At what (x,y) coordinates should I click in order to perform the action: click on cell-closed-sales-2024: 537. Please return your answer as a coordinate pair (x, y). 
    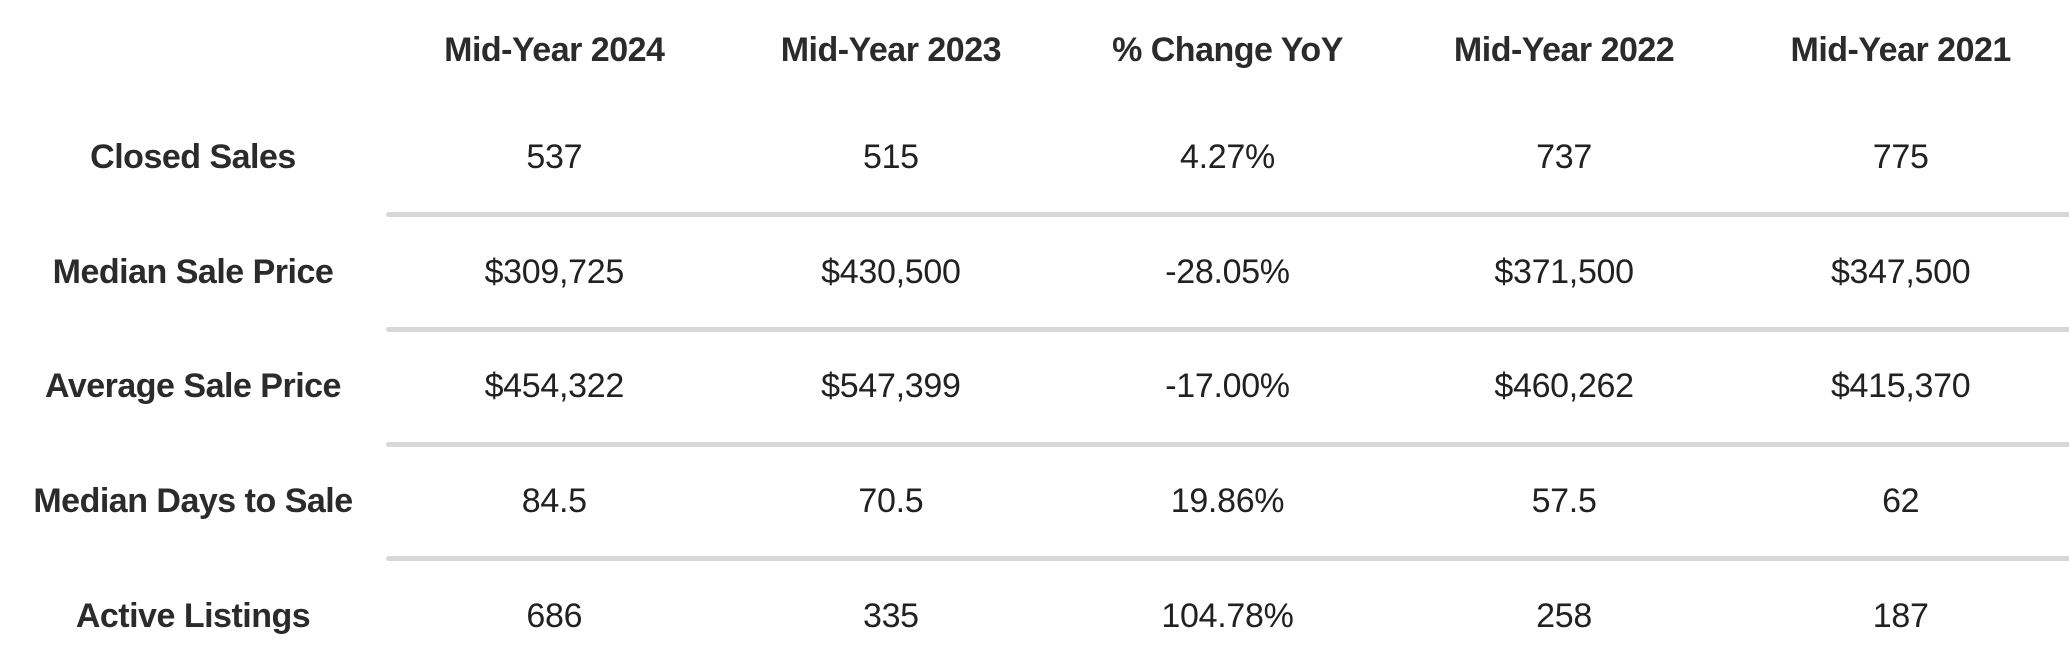
    Looking at the image, I should click on (554, 156).